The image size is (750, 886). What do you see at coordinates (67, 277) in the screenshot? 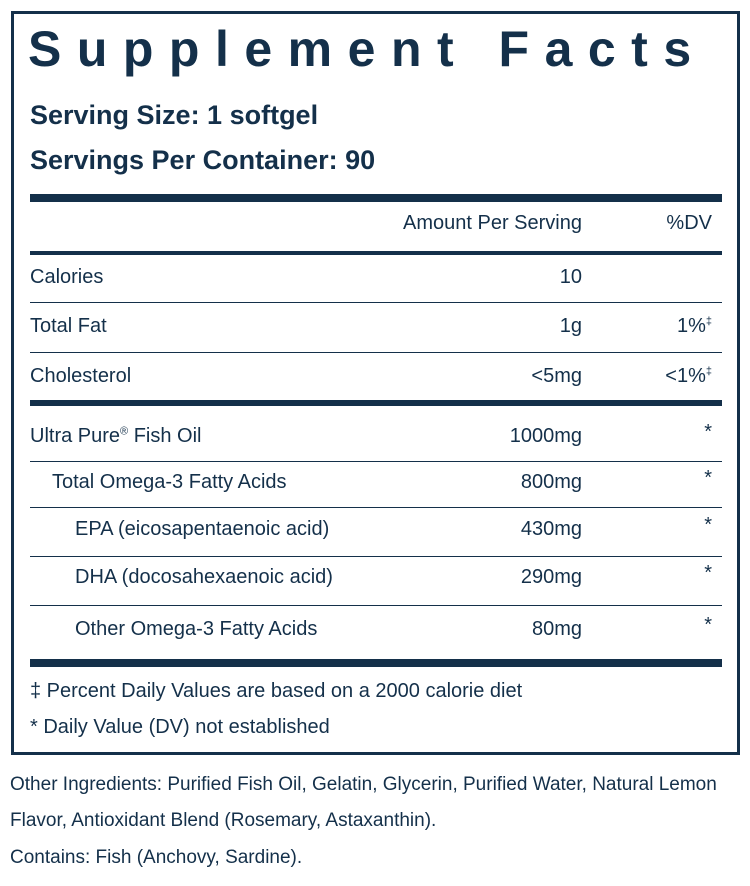
I see `nutrient-name: Calories` at bounding box center [67, 277].